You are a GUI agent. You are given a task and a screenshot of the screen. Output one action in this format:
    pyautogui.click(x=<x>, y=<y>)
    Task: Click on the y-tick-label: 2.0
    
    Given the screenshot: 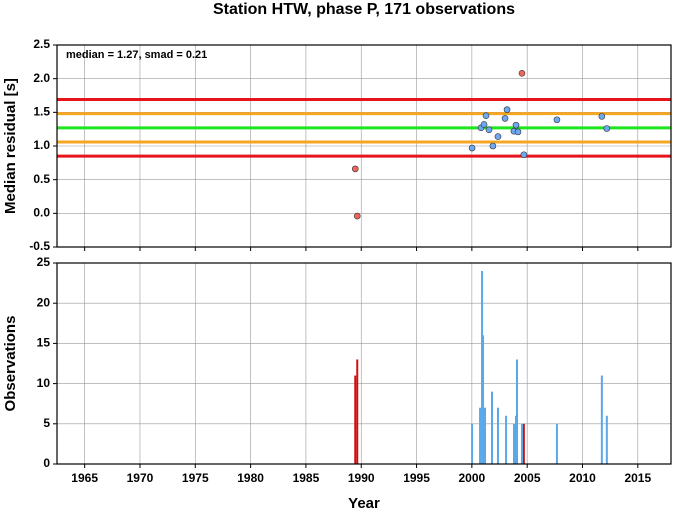 What is the action you would take?
    pyautogui.click(x=41, y=78)
    